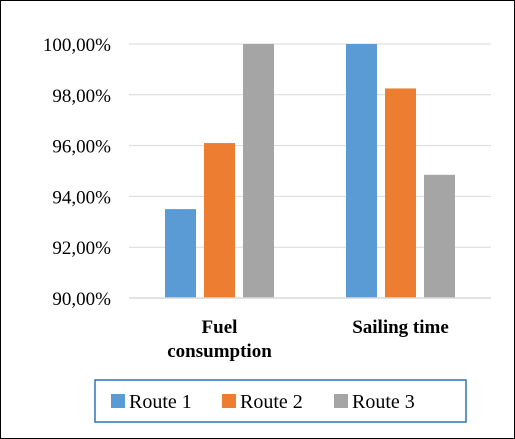 The width and height of the screenshot is (515, 439). What do you see at coordinates (220, 327) in the screenshot?
I see `x-category-label-line: Fuel` at bounding box center [220, 327].